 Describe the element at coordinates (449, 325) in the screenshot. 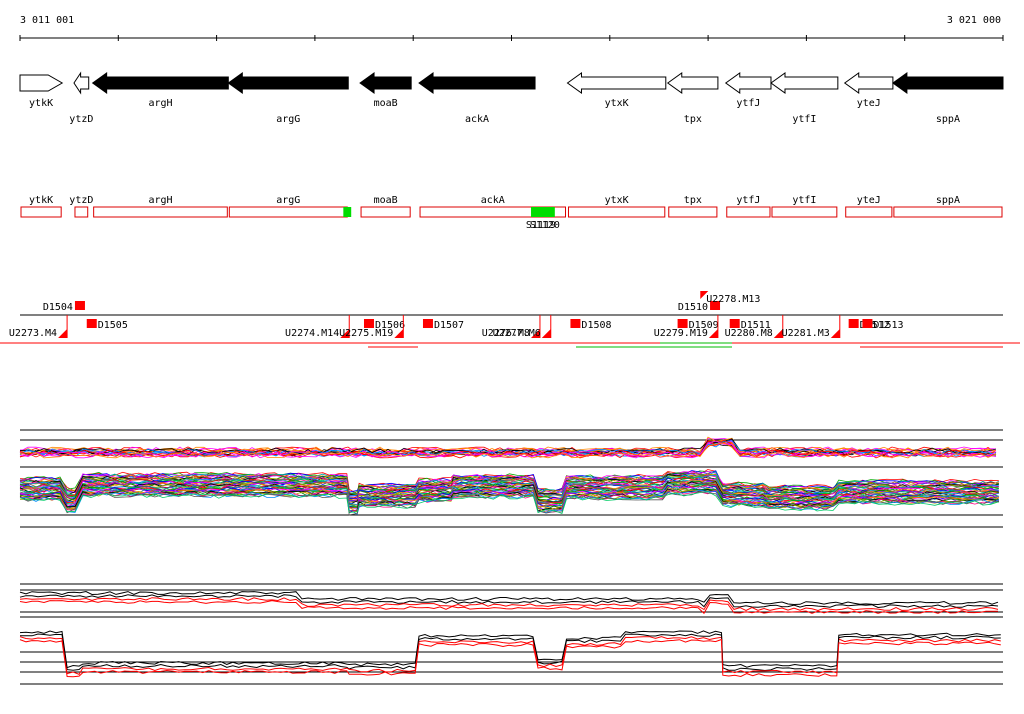

I see `marker-label: D1507` at that location.